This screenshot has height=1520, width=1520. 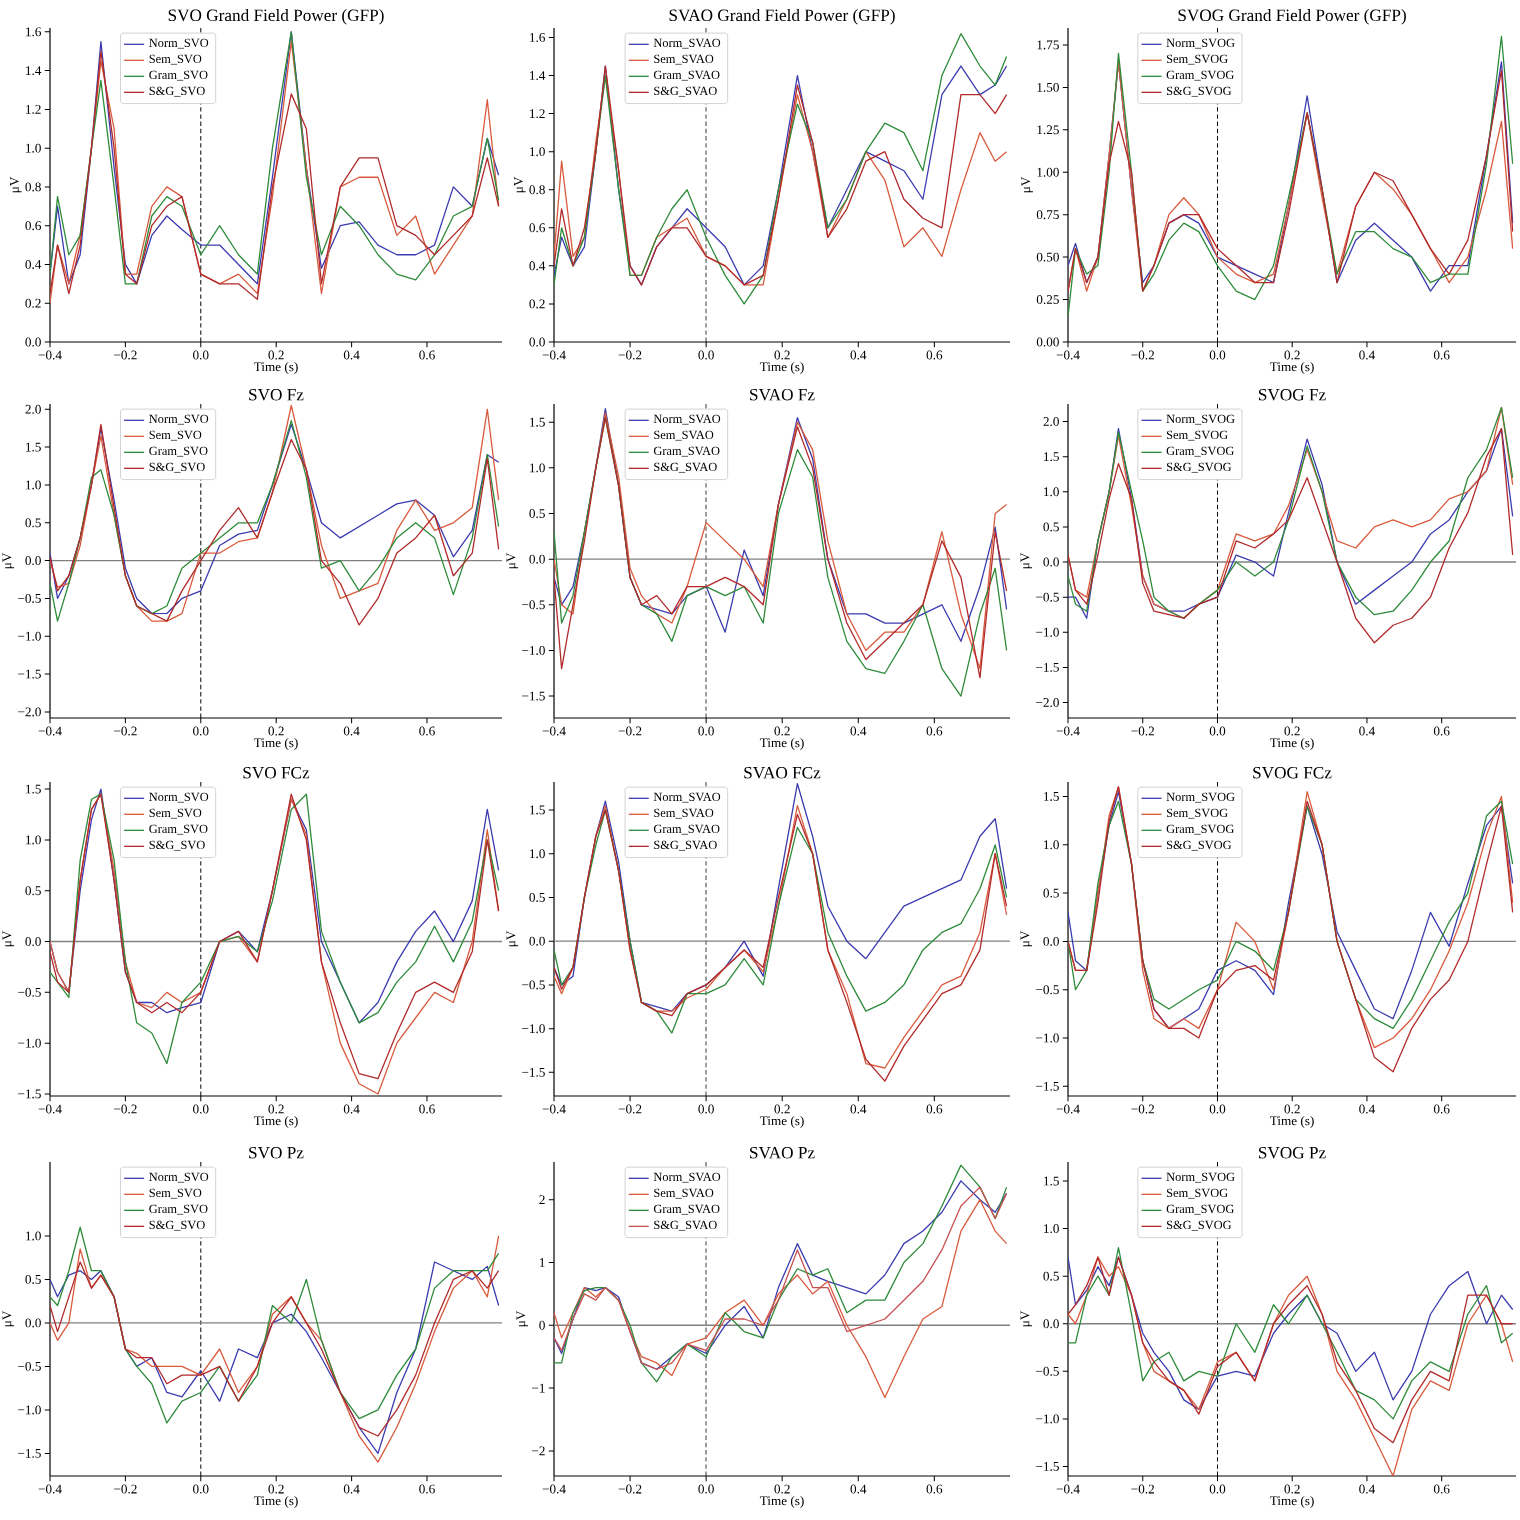 I want to click on chart-title: SVO FCz, so click(x=276, y=772).